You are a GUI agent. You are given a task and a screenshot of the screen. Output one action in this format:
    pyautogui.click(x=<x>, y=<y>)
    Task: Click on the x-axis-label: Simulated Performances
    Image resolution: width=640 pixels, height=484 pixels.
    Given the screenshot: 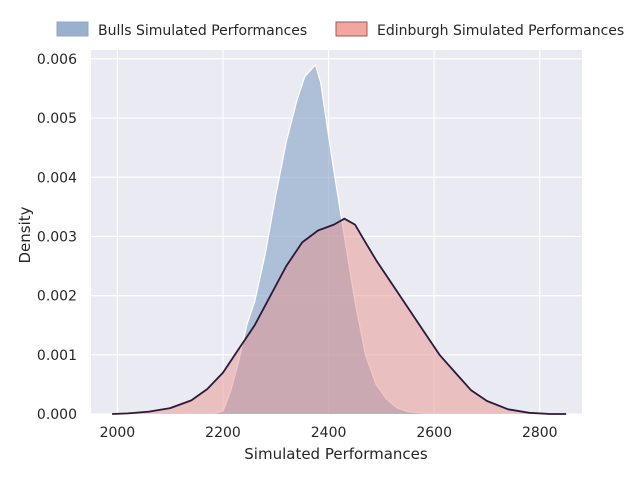 What is the action you would take?
    pyautogui.click(x=336, y=454)
    